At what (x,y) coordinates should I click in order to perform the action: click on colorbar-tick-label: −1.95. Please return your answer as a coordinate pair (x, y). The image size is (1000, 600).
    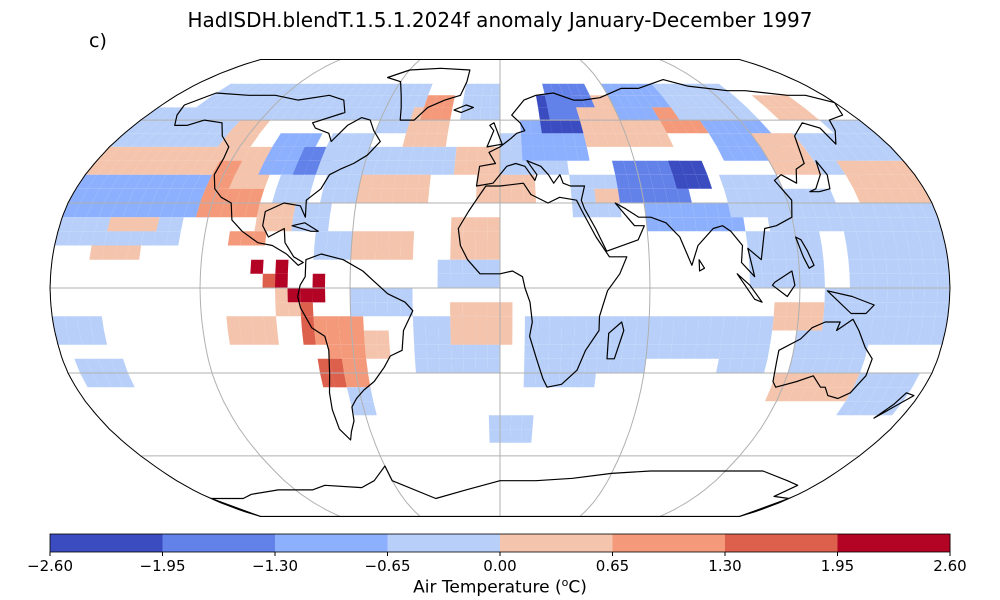
    Looking at the image, I should click on (162, 566).